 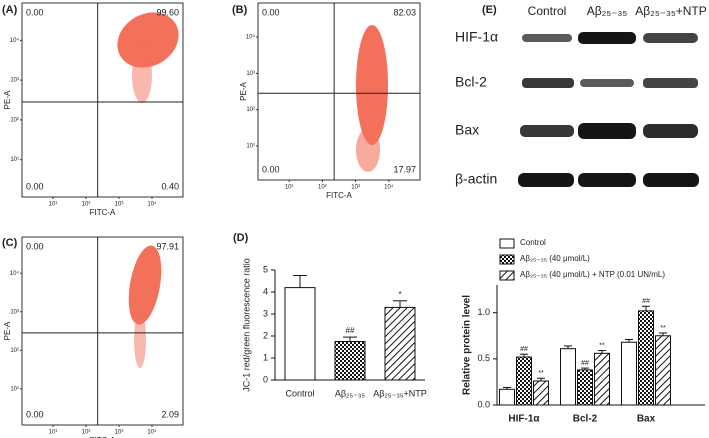 I want to click on protein-label: β-actin, so click(x=476, y=179).